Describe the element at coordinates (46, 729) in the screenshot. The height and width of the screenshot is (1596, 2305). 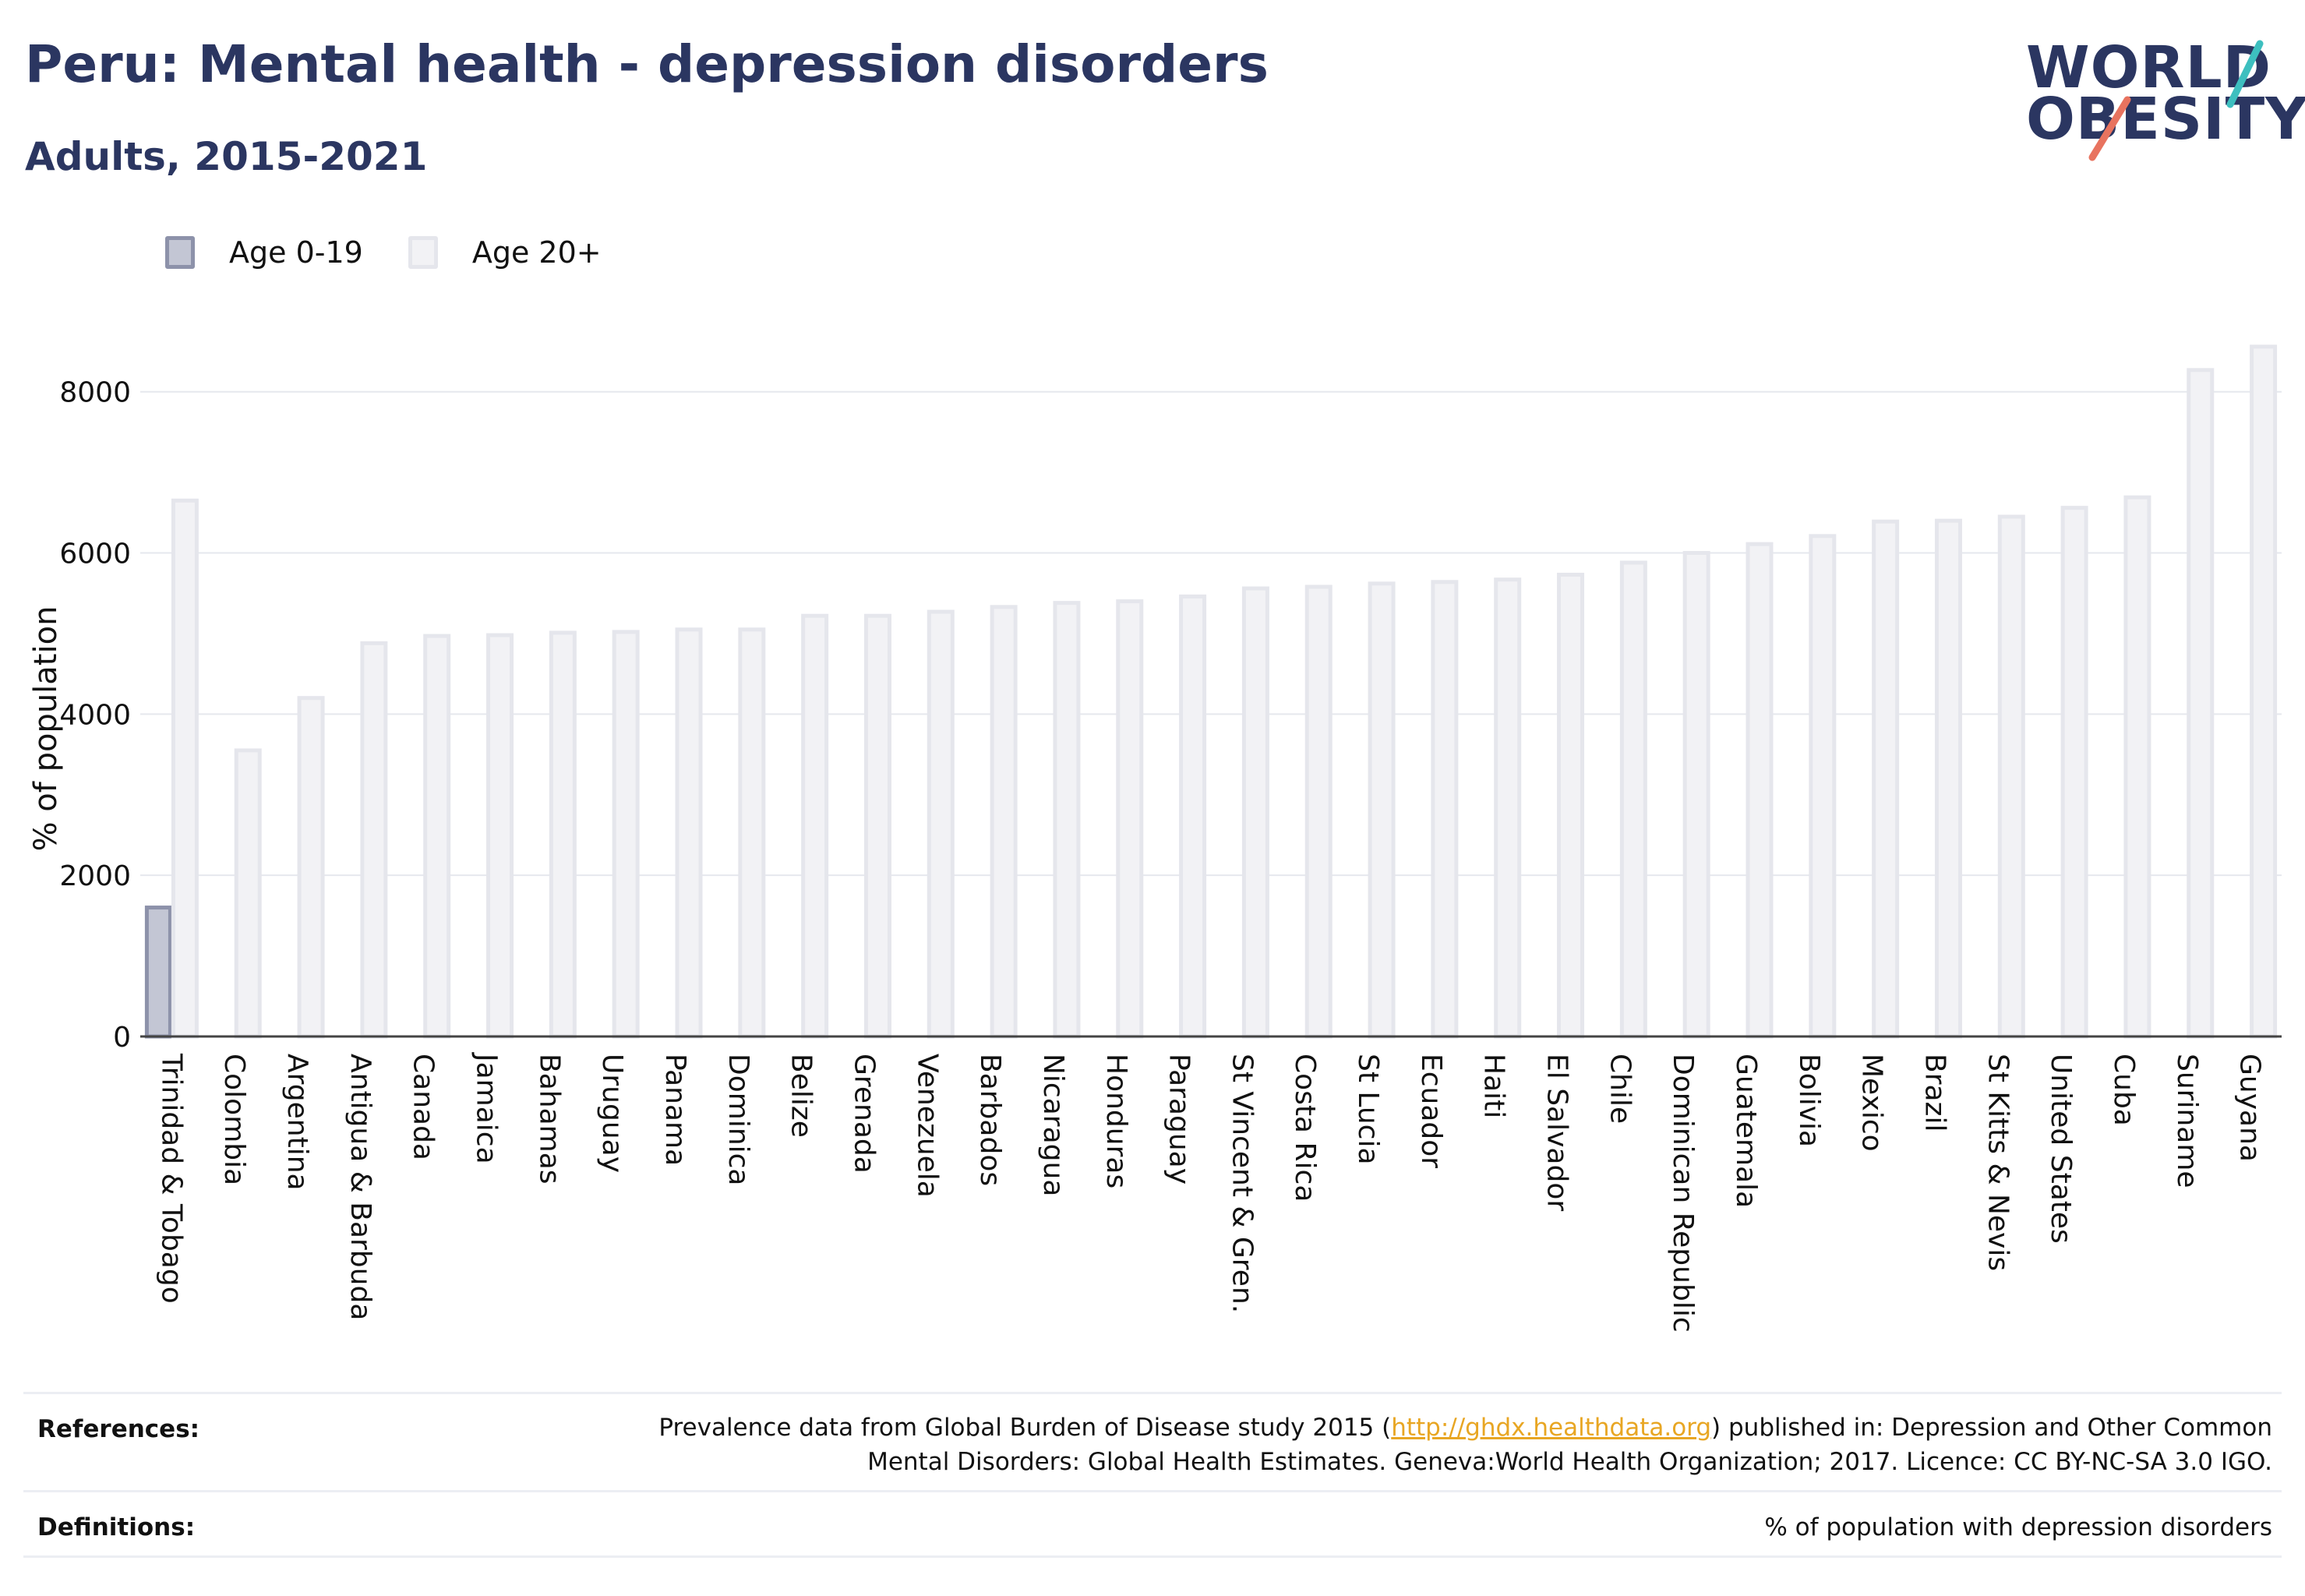
I see `y-axis-title: % of population` at that location.